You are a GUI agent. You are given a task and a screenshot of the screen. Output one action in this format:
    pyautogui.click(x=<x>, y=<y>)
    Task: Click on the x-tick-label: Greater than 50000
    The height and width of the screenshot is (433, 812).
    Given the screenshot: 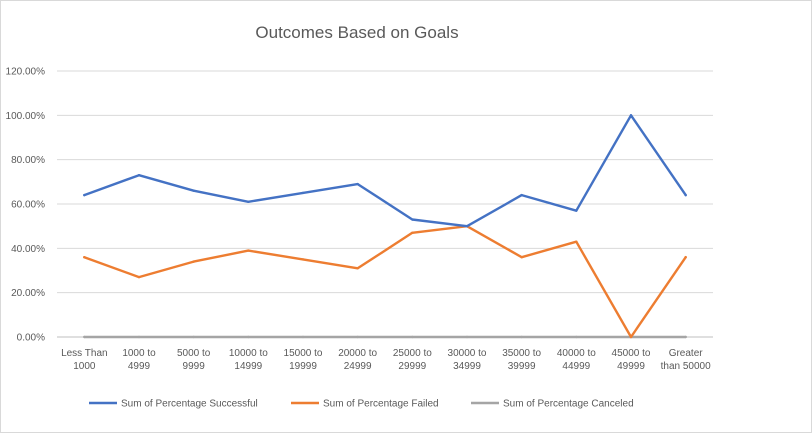 What is the action you would take?
    pyautogui.click(x=686, y=360)
    